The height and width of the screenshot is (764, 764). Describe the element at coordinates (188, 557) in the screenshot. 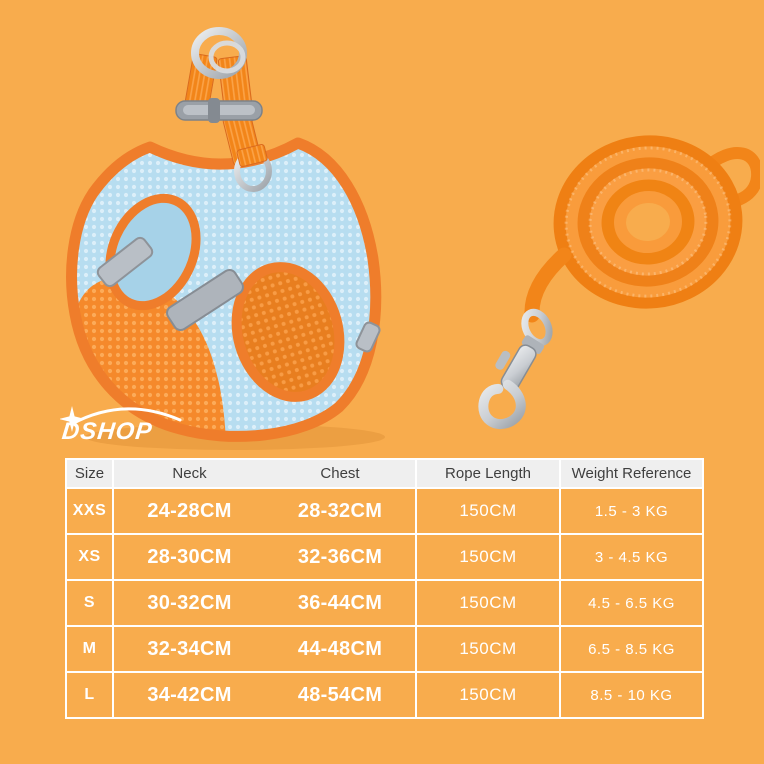

I see `neck-cell: 28-30CM` at that location.